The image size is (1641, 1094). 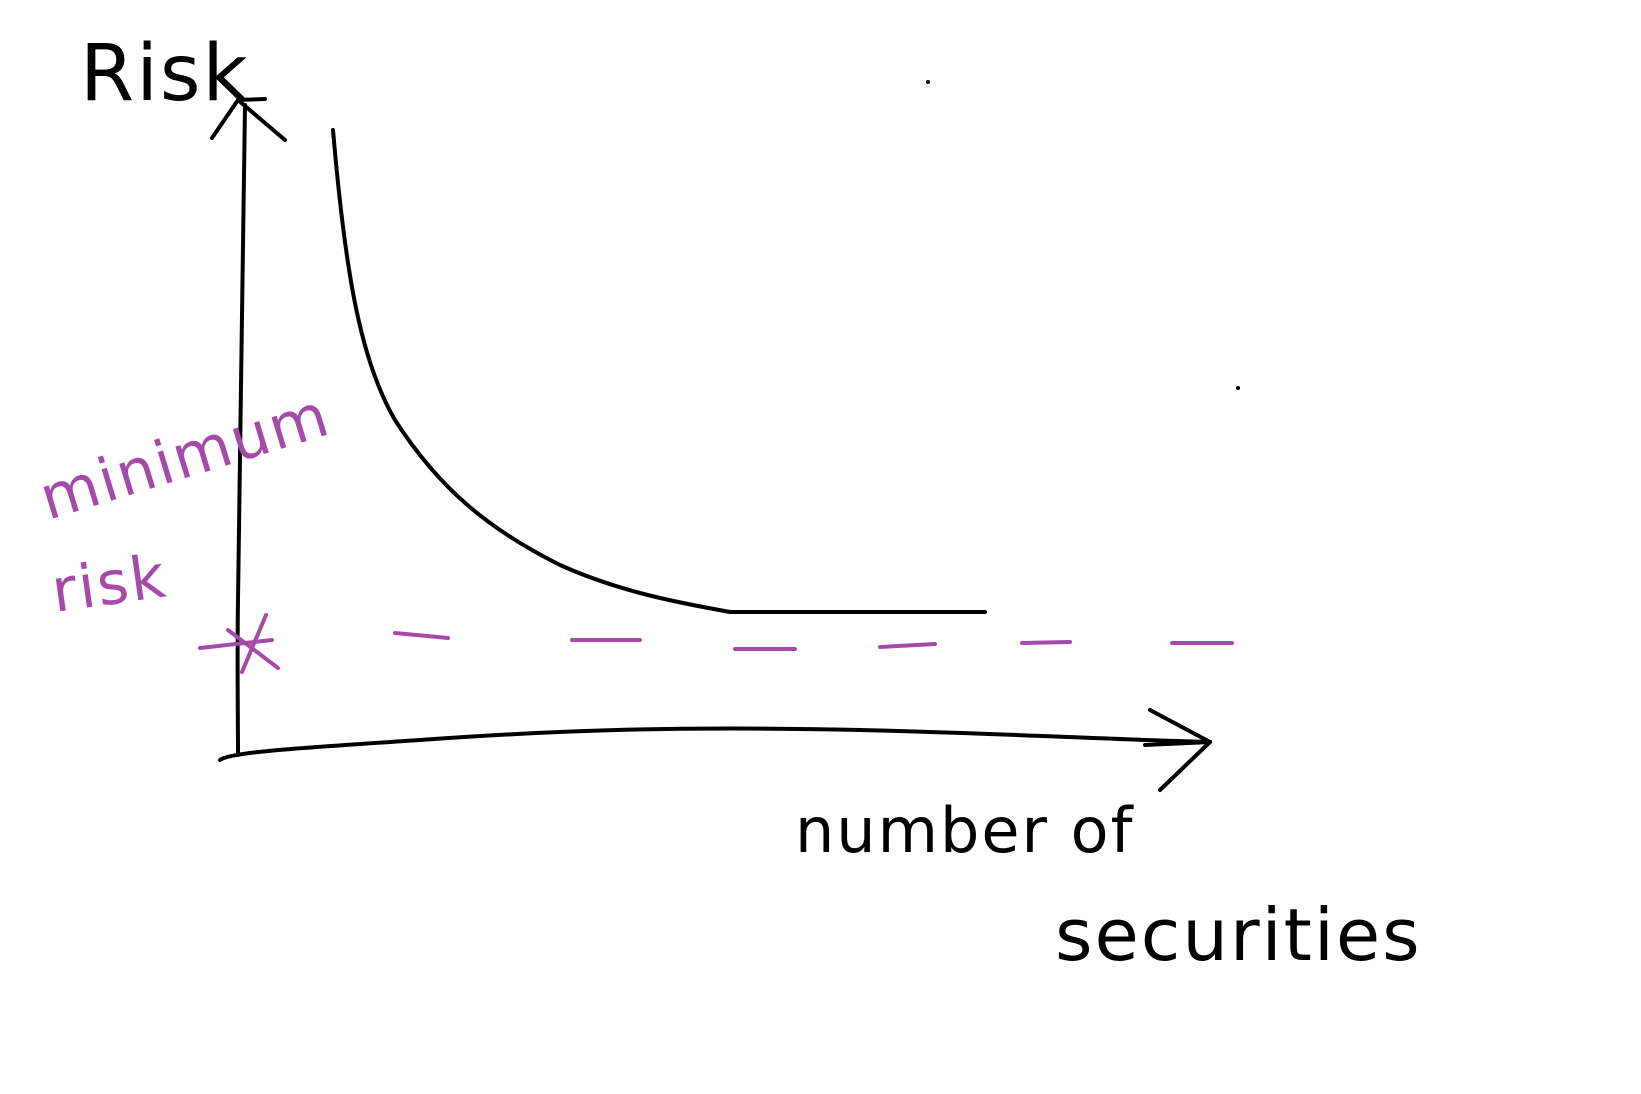 I want to click on minimum-risk-label-line2: risk, so click(x=109, y=583).